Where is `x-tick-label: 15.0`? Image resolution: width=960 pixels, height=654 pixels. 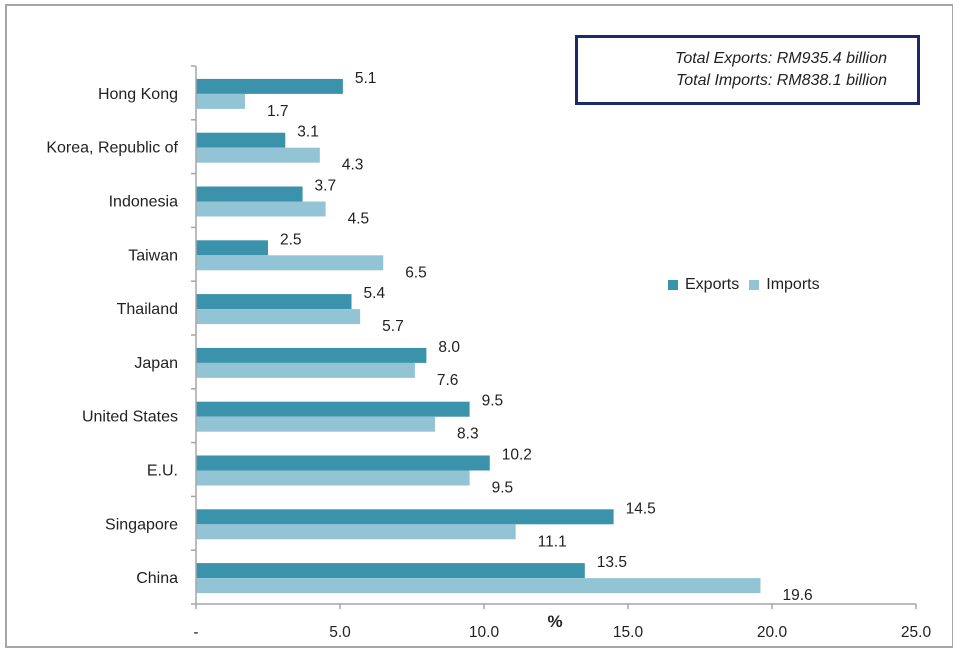 x-tick-label: 15.0 is located at coordinates (628, 632).